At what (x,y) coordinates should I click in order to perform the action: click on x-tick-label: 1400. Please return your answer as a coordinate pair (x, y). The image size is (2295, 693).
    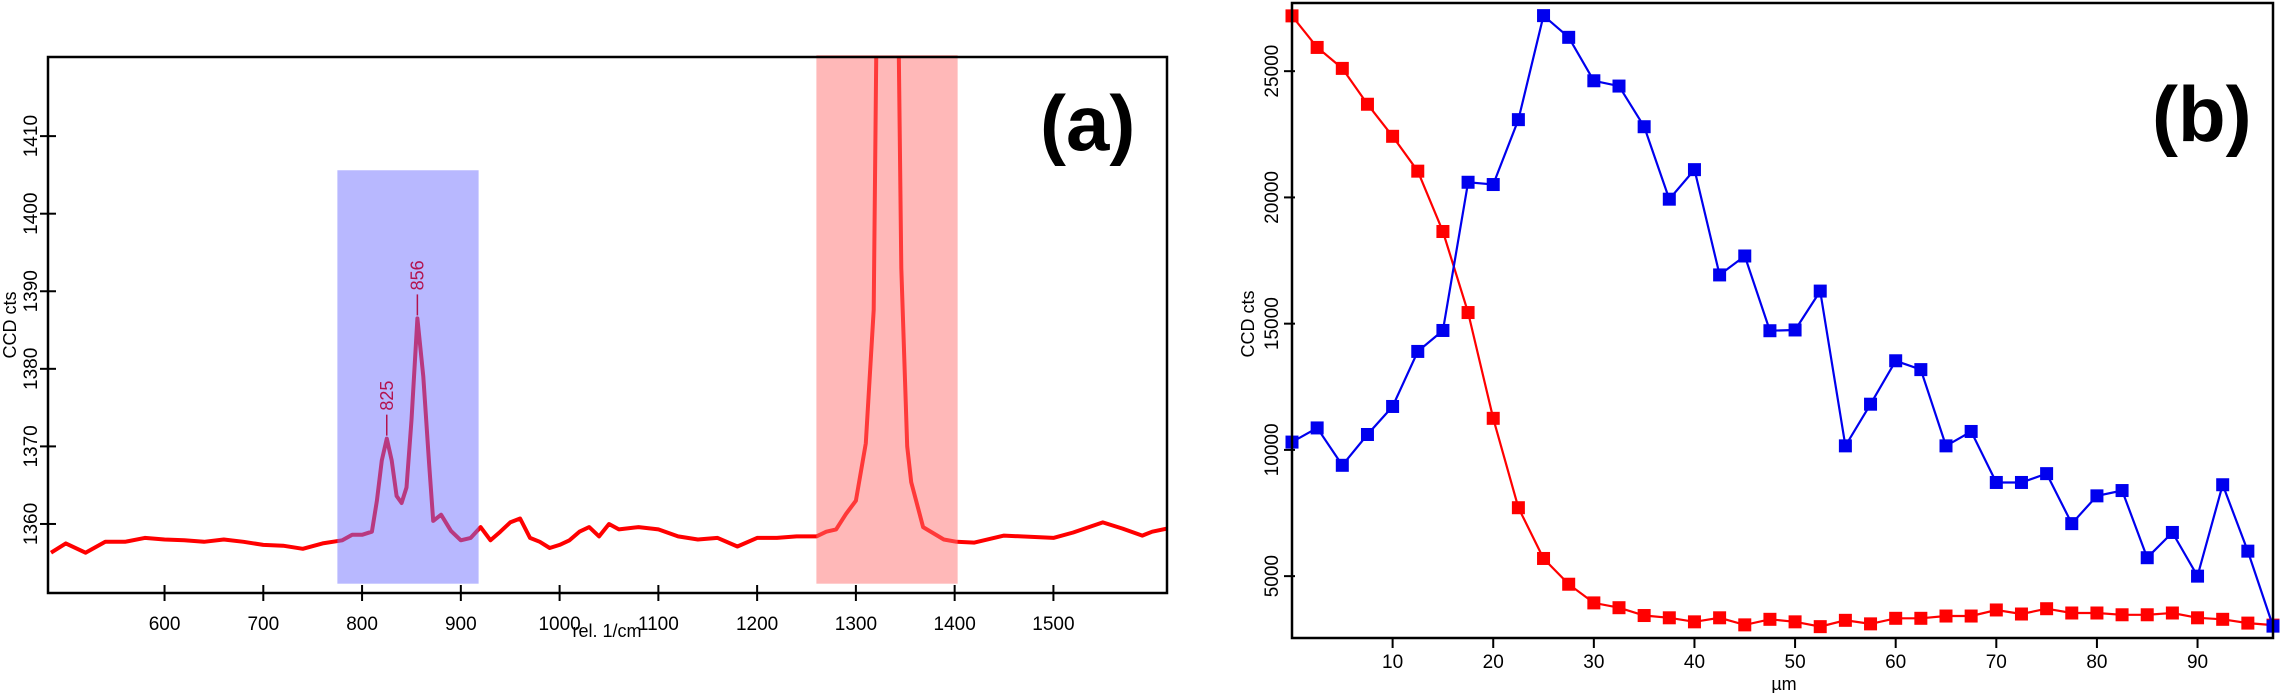
    Looking at the image, I should click on (955, 624).